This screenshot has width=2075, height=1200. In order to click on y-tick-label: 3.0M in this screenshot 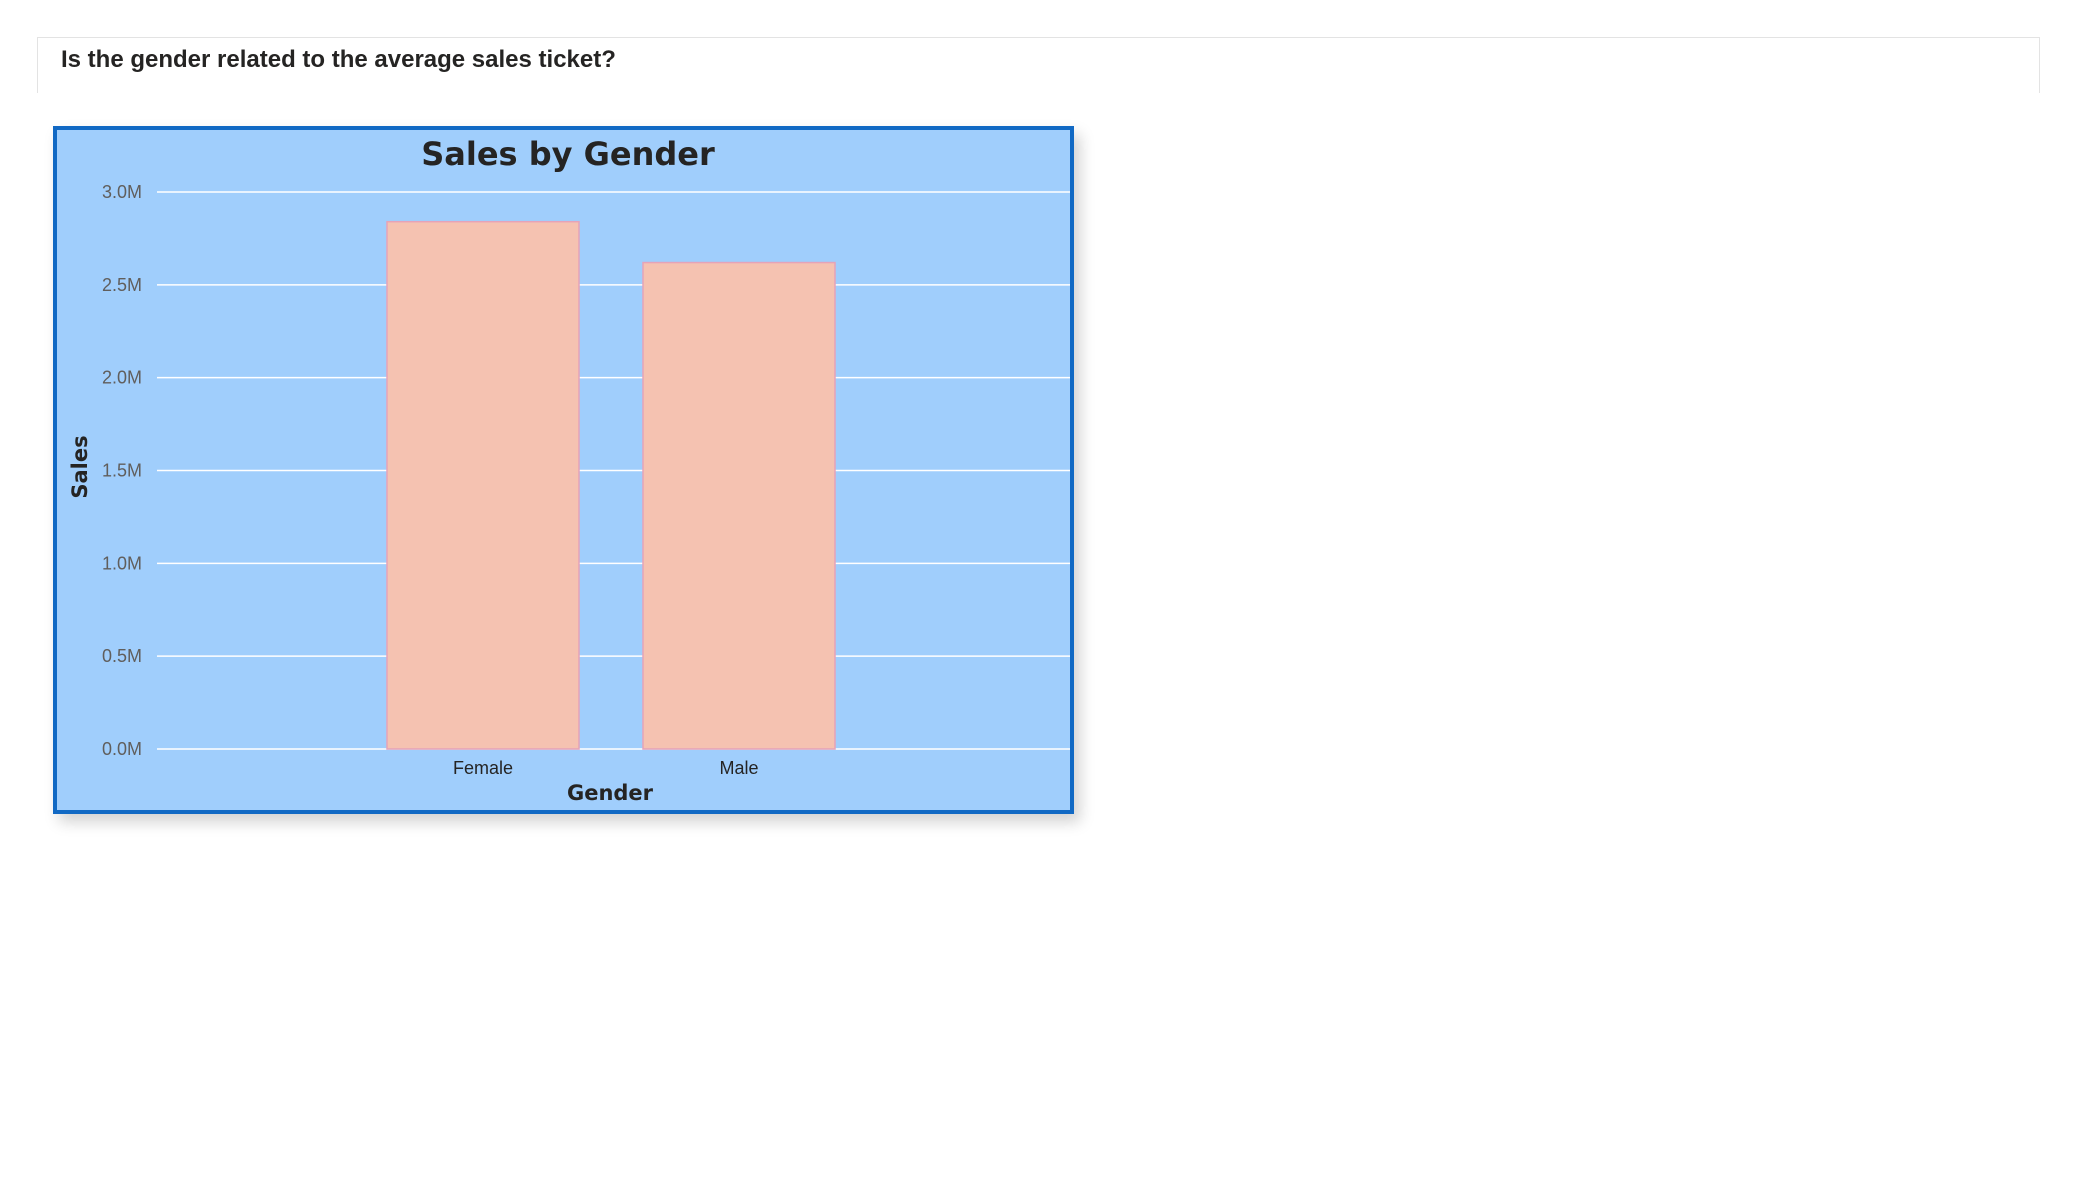, I will do `click(122, 192)`.